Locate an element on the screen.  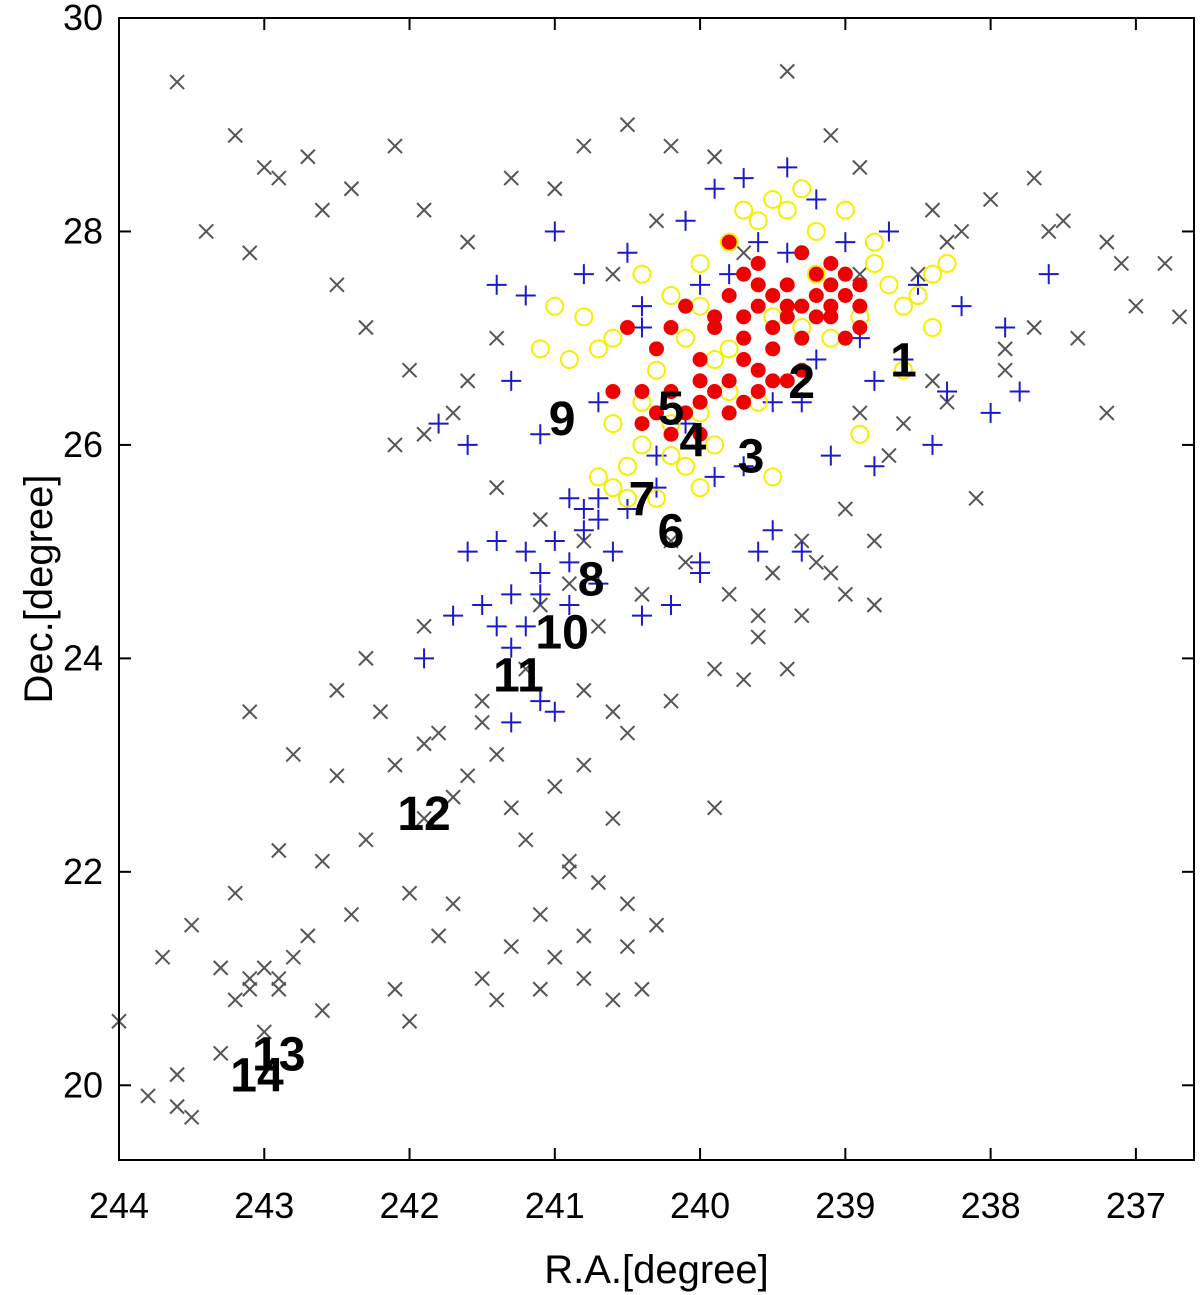
cluster-label: 4 is located at coordinates (692, 441).